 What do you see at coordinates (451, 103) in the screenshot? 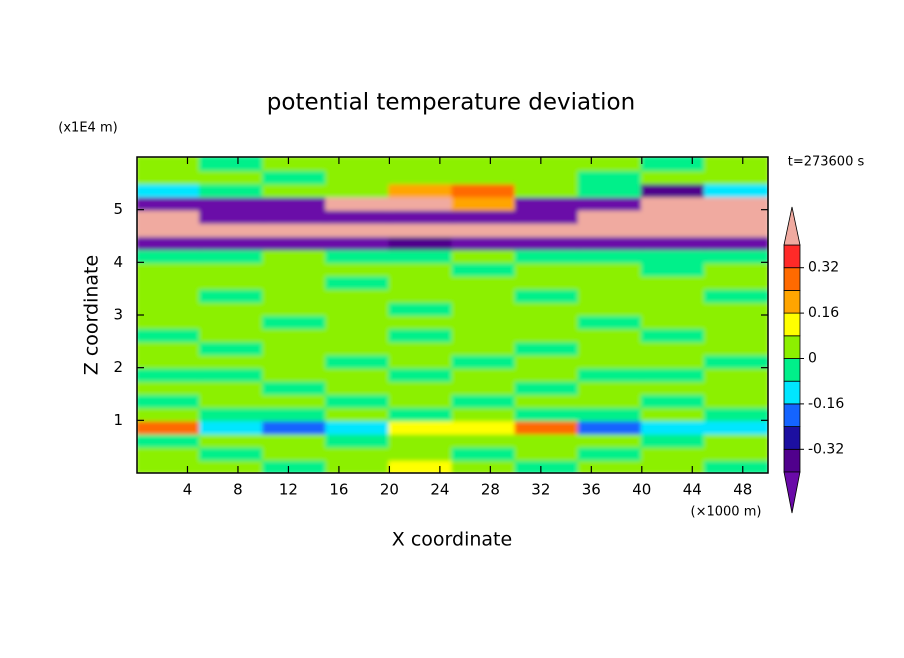
I see `chart-title: potential temperature deviation` at bounding box center [451, 103].